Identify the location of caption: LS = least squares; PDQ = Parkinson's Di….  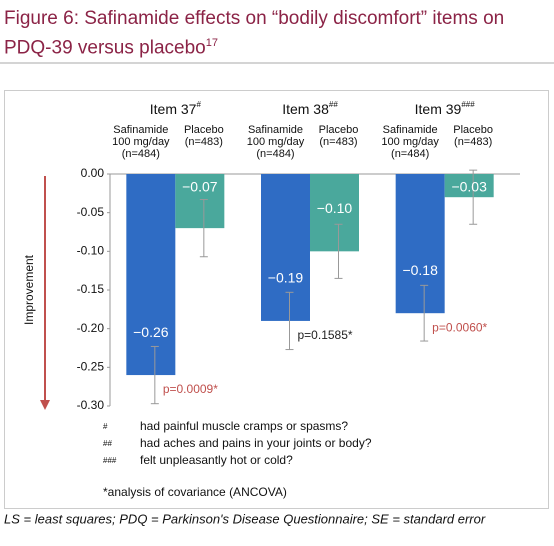
(245, 518).